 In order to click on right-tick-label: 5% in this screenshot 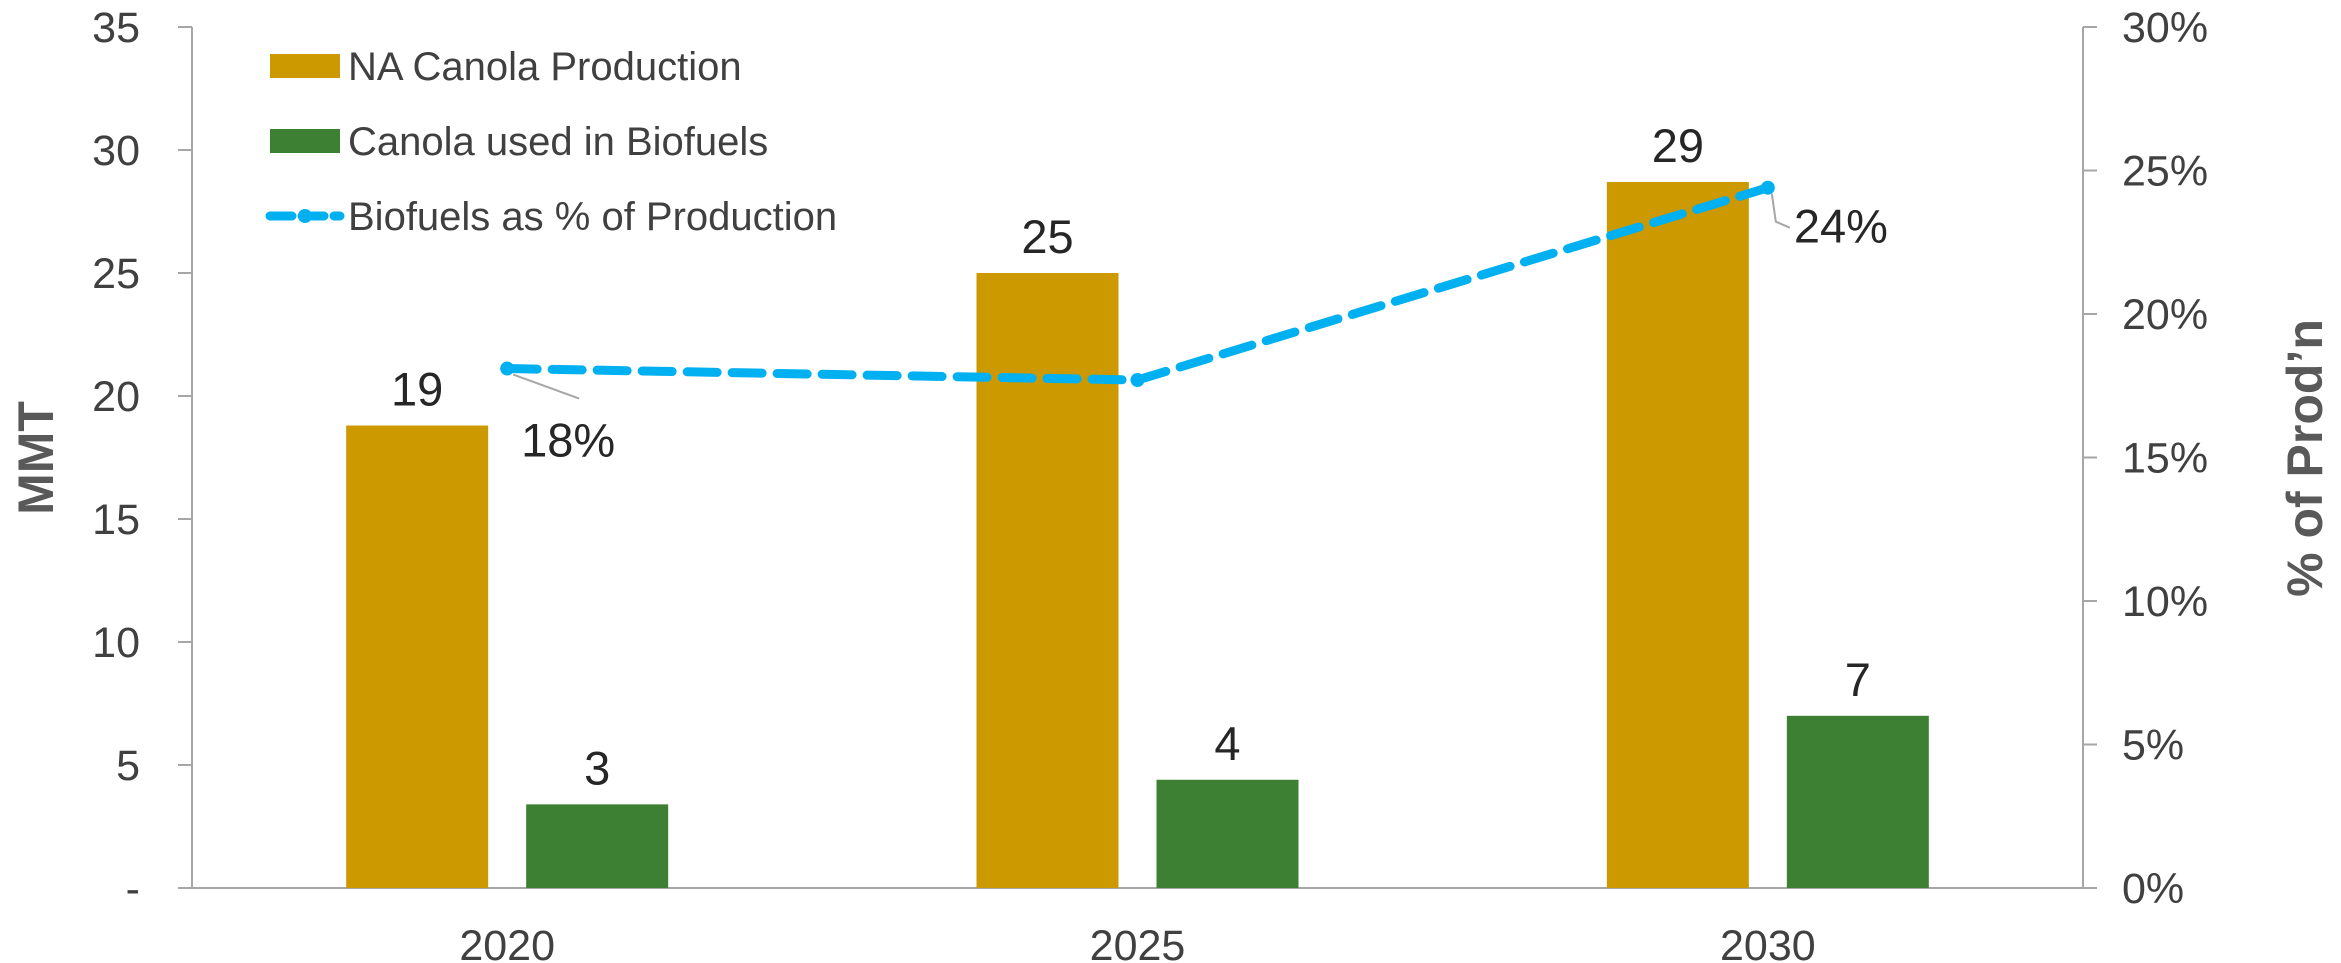, I will do `click(2153, 746)`.